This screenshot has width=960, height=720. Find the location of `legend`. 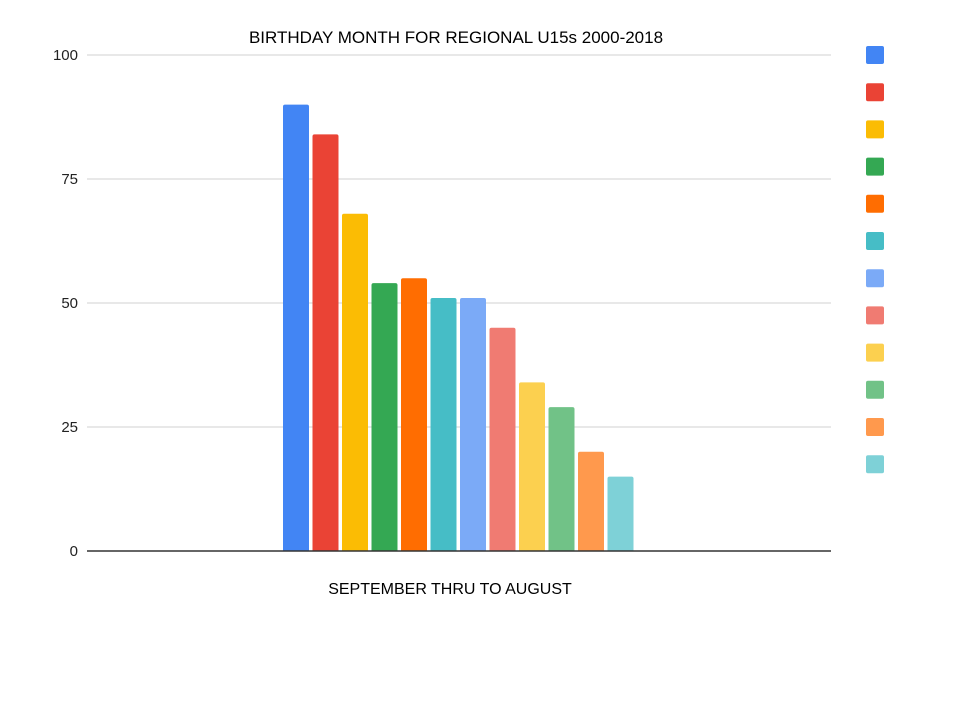

legend is located at coordinates (875, 260).